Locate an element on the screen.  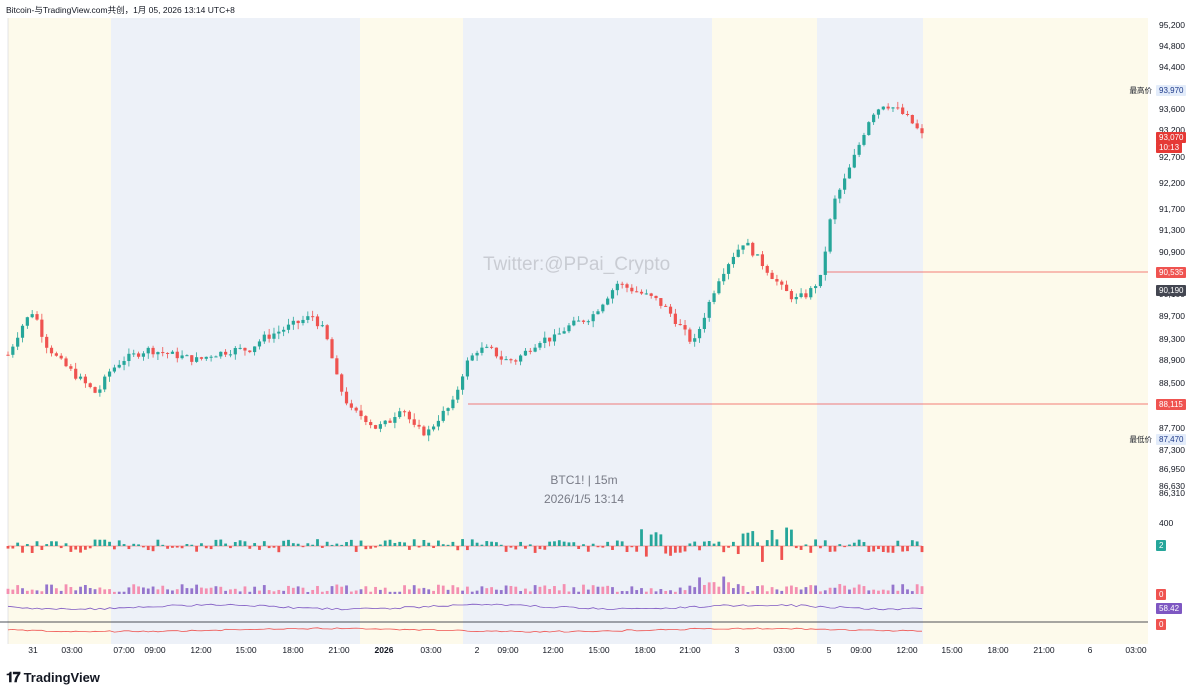
time-tick-label: 21:00 is located at coordinates (339, 650).